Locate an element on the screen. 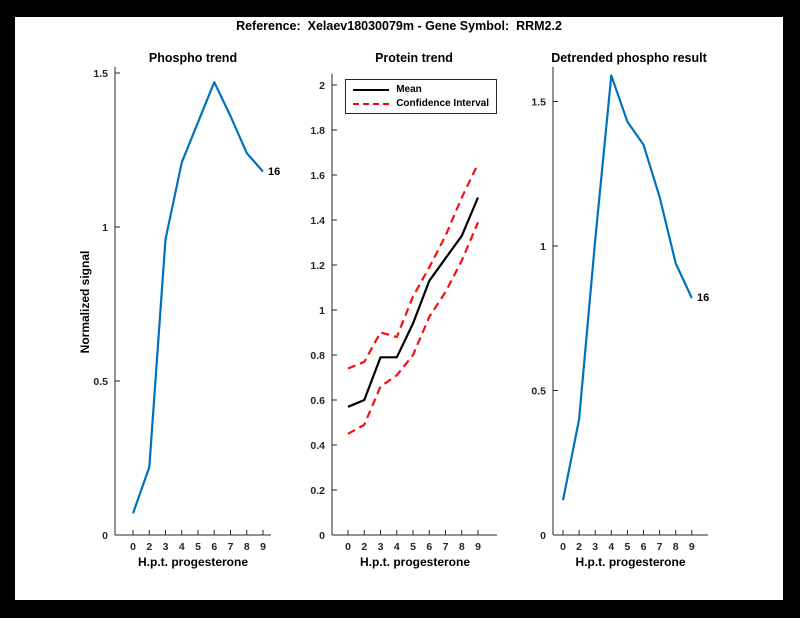 This screenshot has height=618, width=800. legend-box: Mean Confidence Interval is located at coordinates (421, 96).